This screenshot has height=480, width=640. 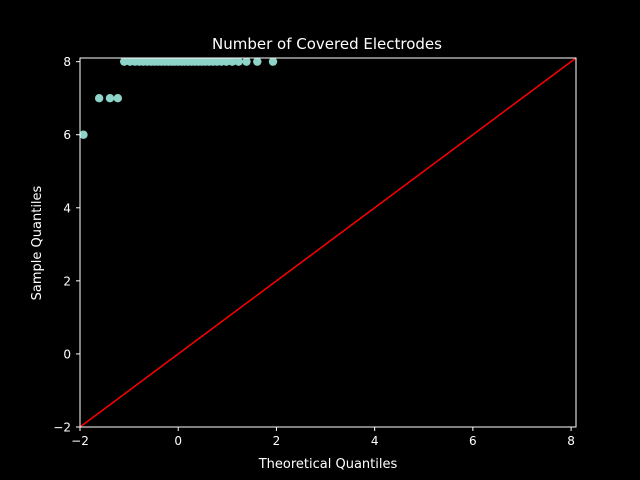 What do you see at coordinates (66, 245) in the screenshot?
I see `y-axis: −2 0 2 4 6 8` at bounding box center [66, 245].